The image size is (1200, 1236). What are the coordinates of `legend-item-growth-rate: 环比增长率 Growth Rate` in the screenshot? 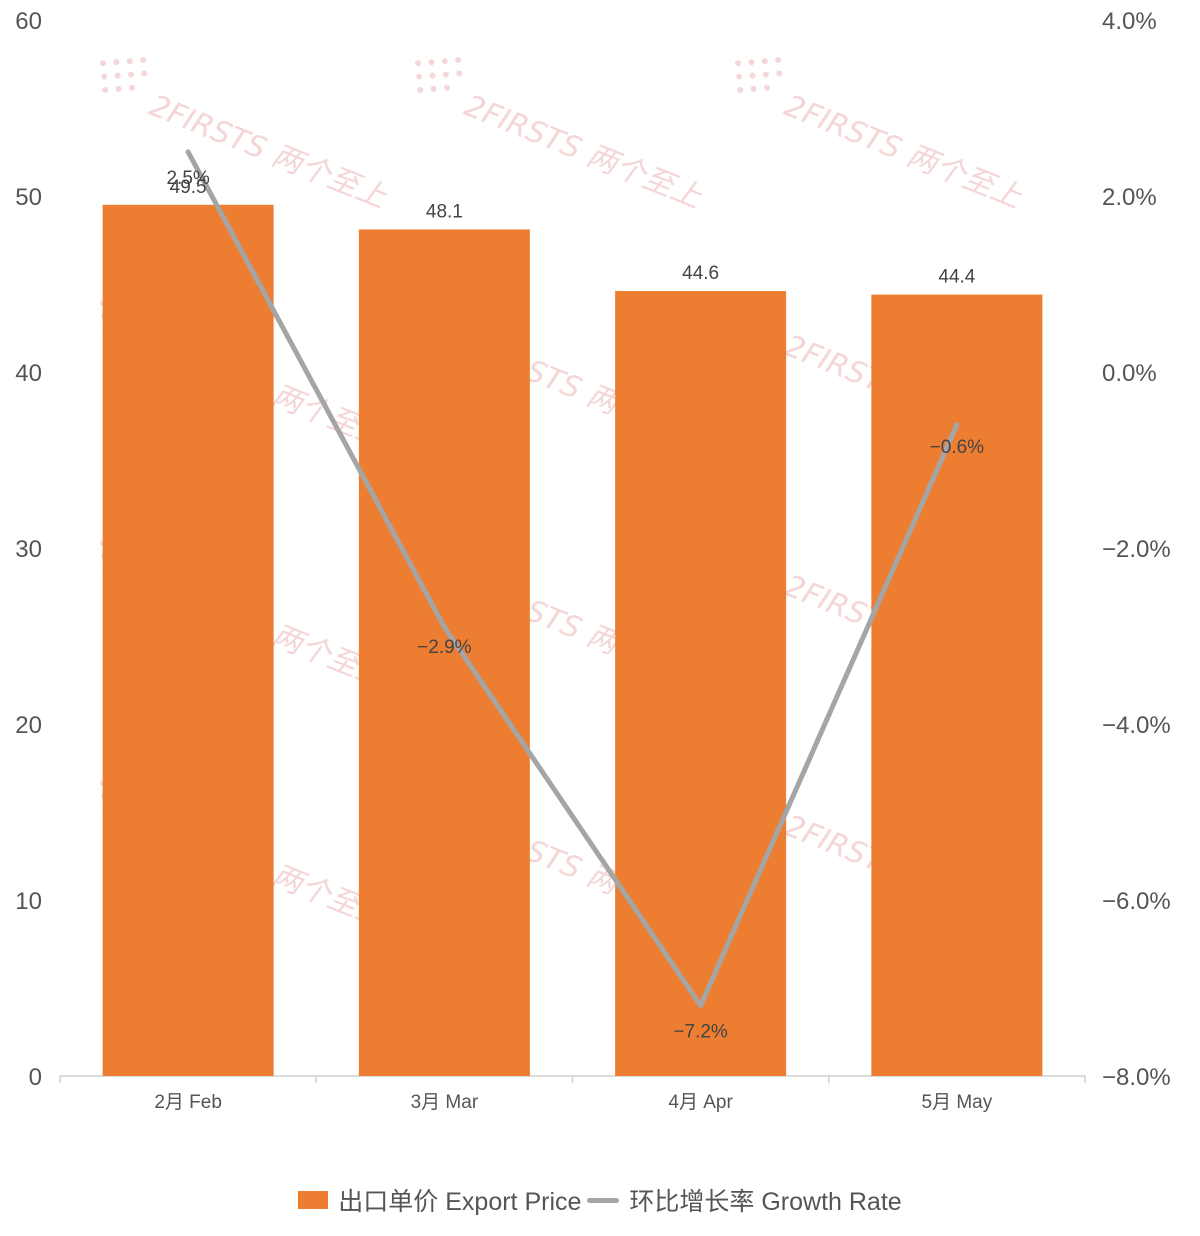 It's located at (744, 1200).